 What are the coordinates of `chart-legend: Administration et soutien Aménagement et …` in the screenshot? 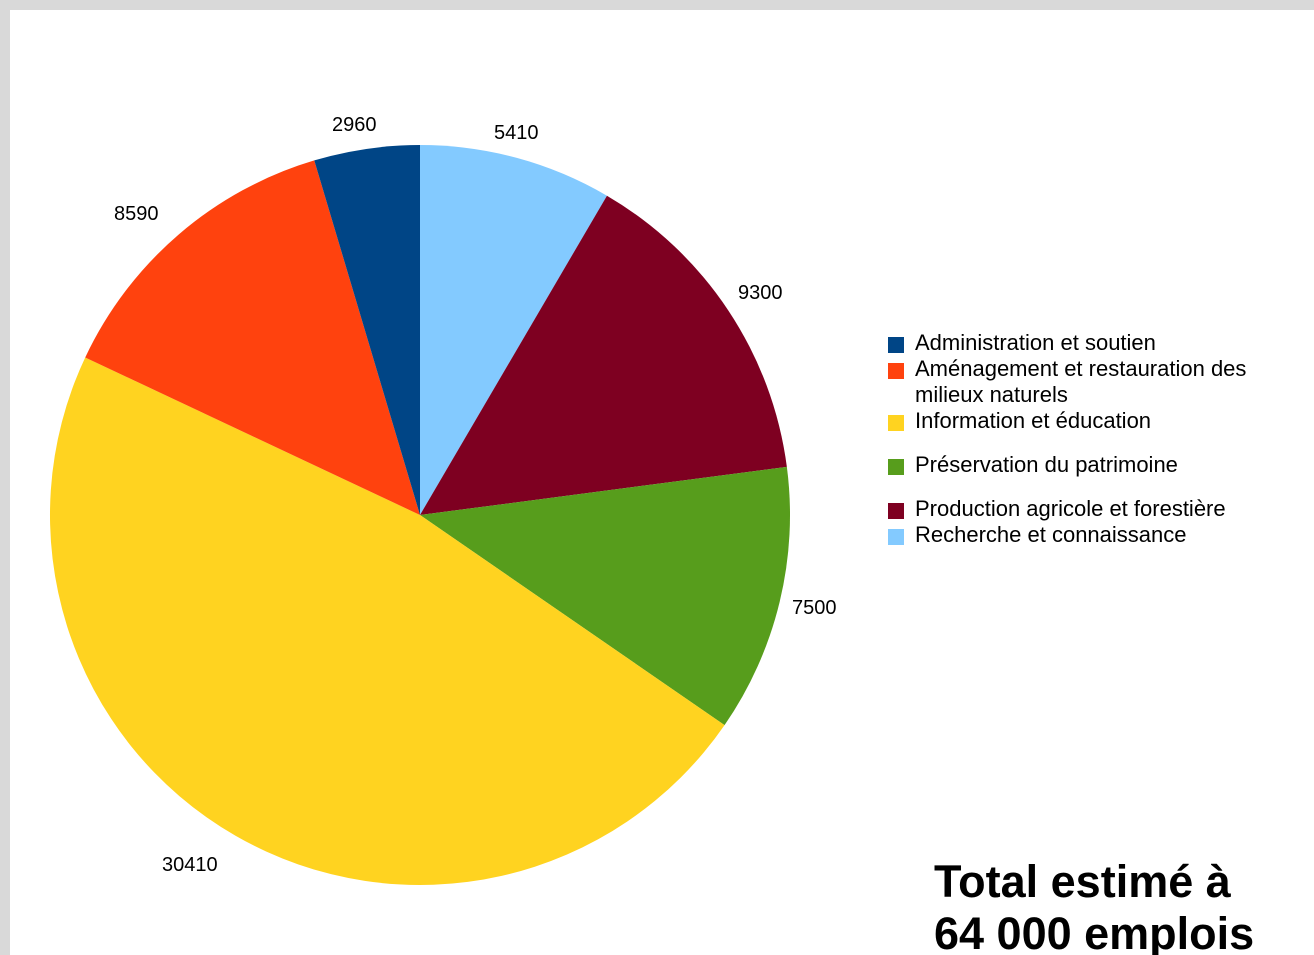 It's located at (1101, 439).